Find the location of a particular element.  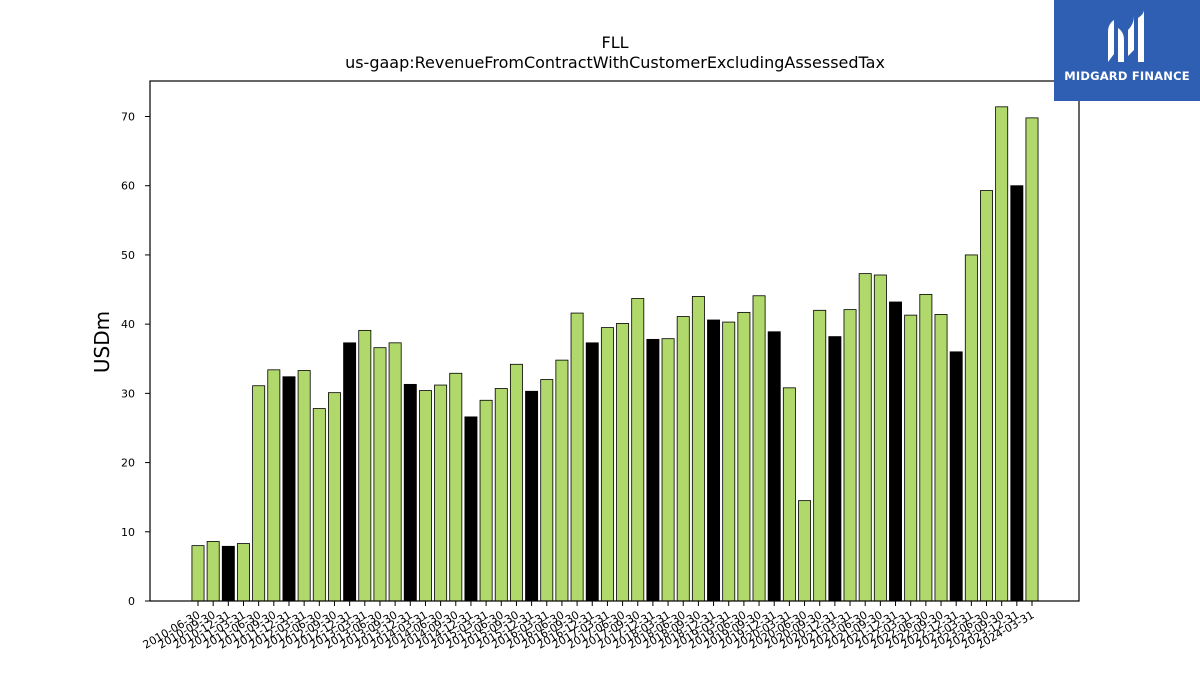

midgard-m-logo-icon is located at coordinates (1126, 36).